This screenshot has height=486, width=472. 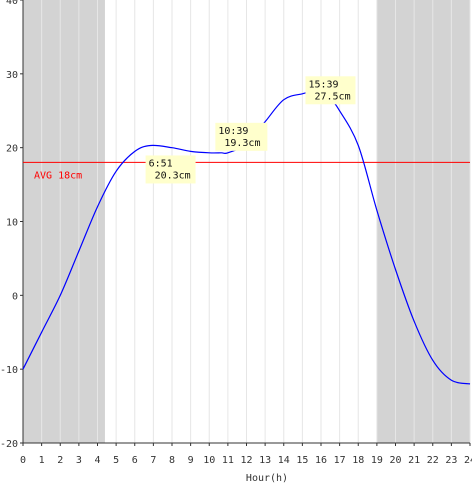 I want to click on x-axis-title: Hour(h), so click(x=267, y=478).